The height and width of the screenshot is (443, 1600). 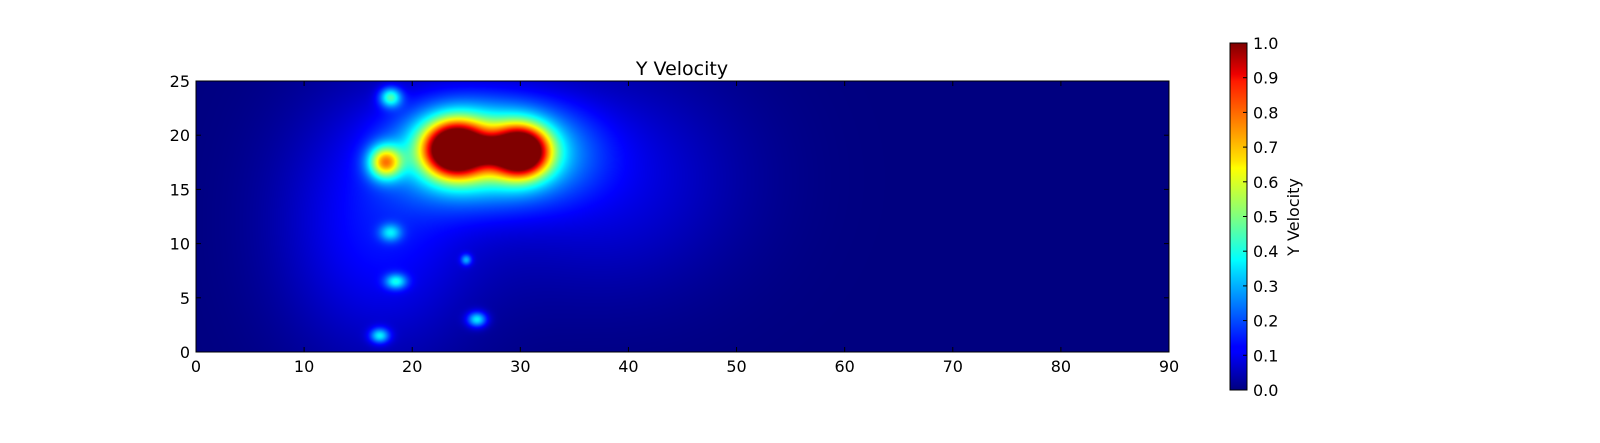 What do you see at coordinates (520, 366) in the screenshot?
I see `x-tick-label: 30` at bounding box center [520, 366].